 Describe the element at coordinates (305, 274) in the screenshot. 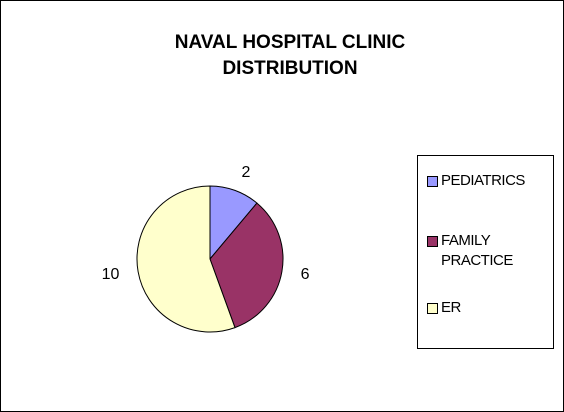

I see `data-label: 6` at that location.